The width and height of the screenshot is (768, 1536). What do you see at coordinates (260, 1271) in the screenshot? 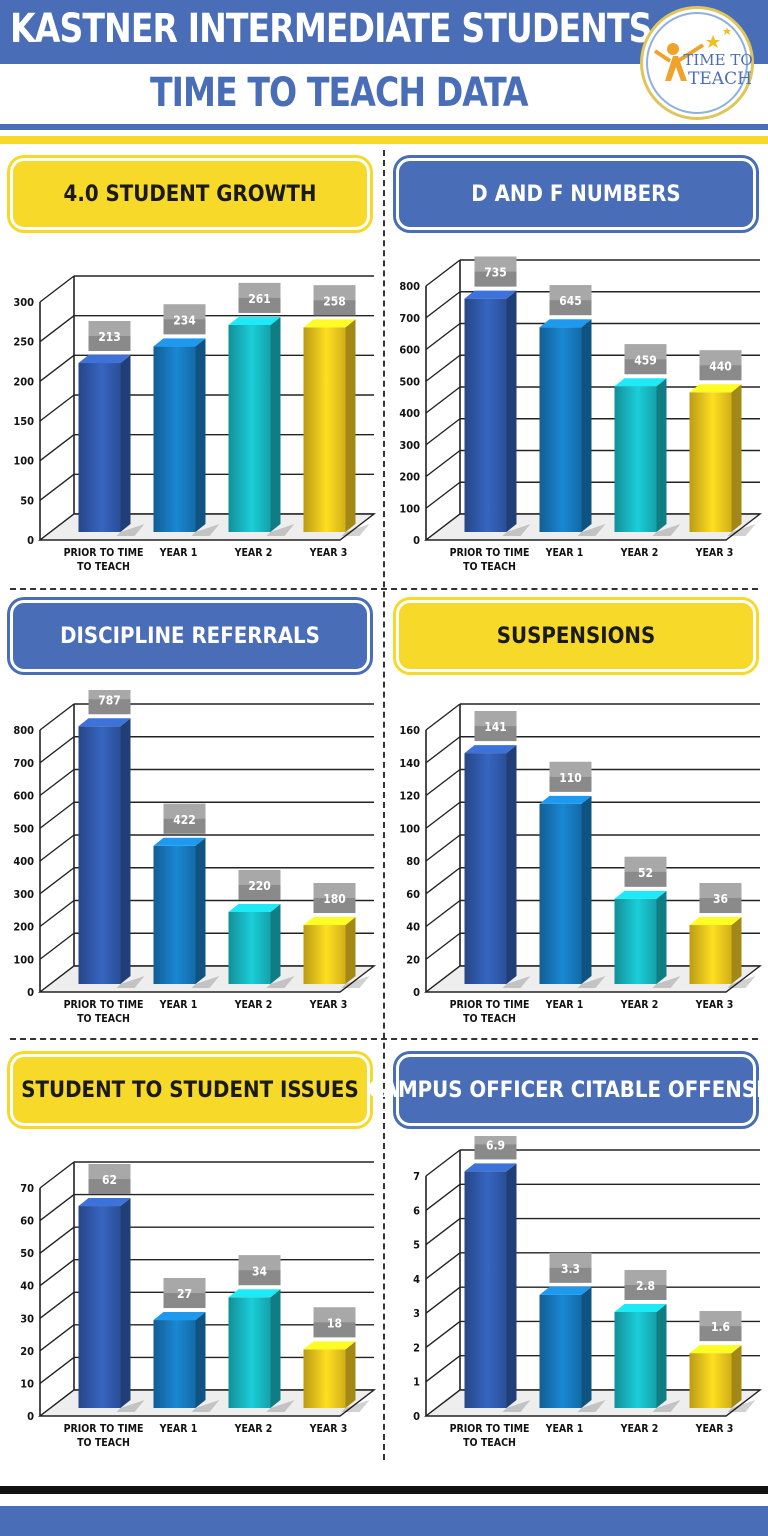
I see `value-label: 34` at bounding box center [260, 1271].